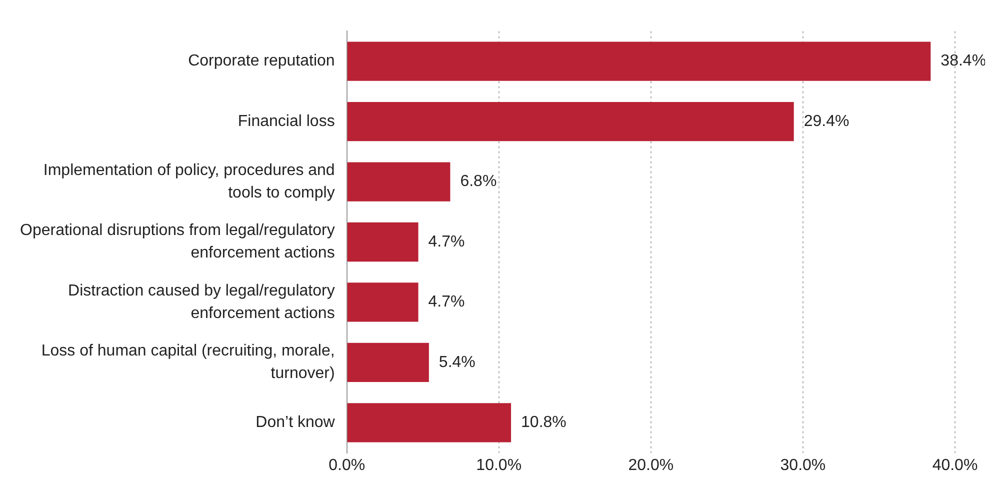 The height and width of the screenshot is (490, 993). What do you see at coordinates (543, 423) in the screenshot?
I see `data-label: 10.8%` at bounding box center [543, 423].